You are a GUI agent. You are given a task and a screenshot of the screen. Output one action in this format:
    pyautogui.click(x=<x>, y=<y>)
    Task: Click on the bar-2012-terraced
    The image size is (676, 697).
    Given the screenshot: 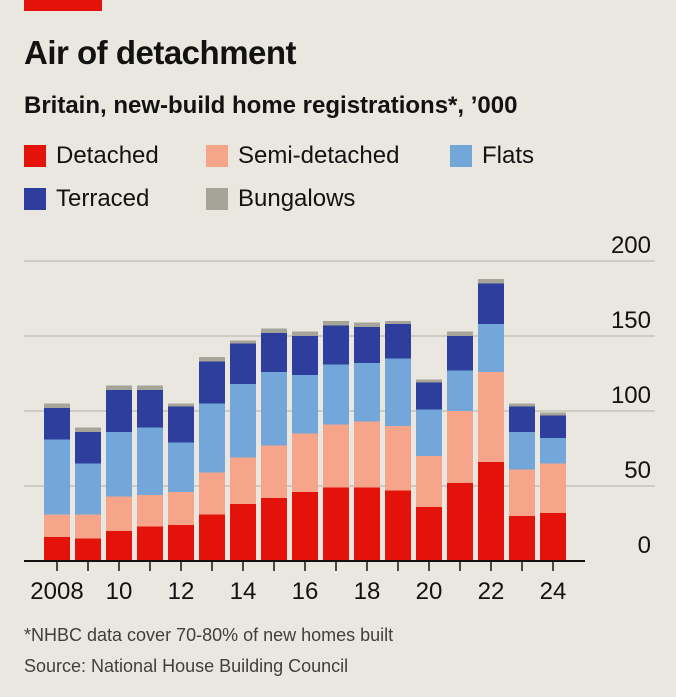 What is the action you would take?
    pyautogui.click(x=181, y=424)
    